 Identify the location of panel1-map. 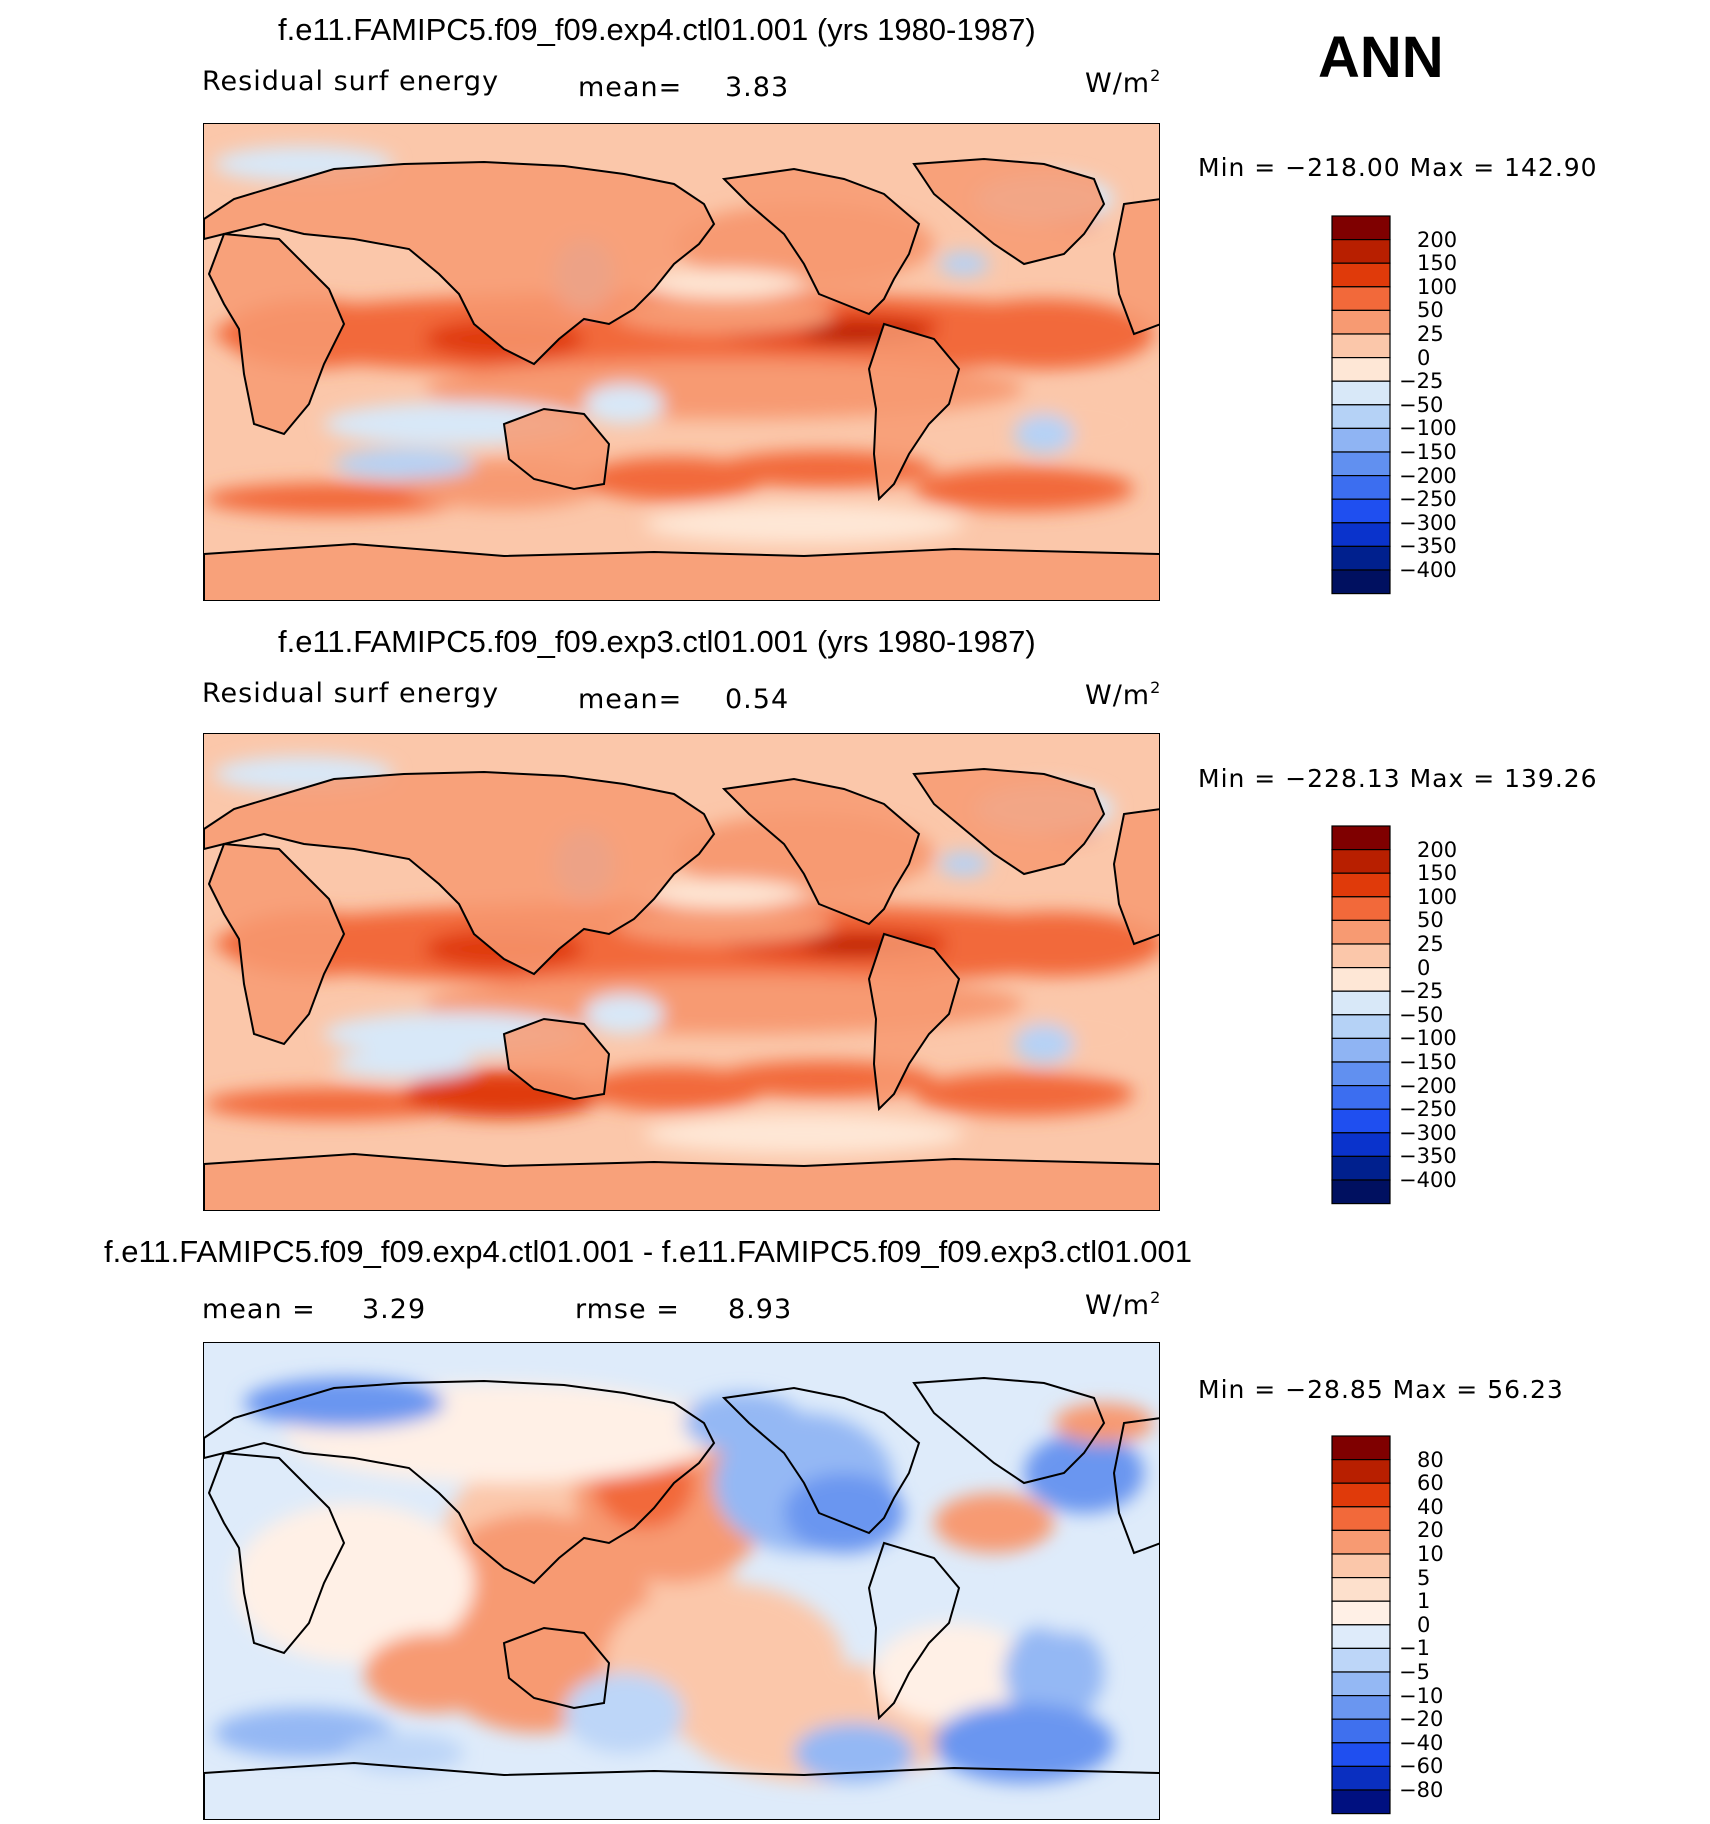
(681, 362).